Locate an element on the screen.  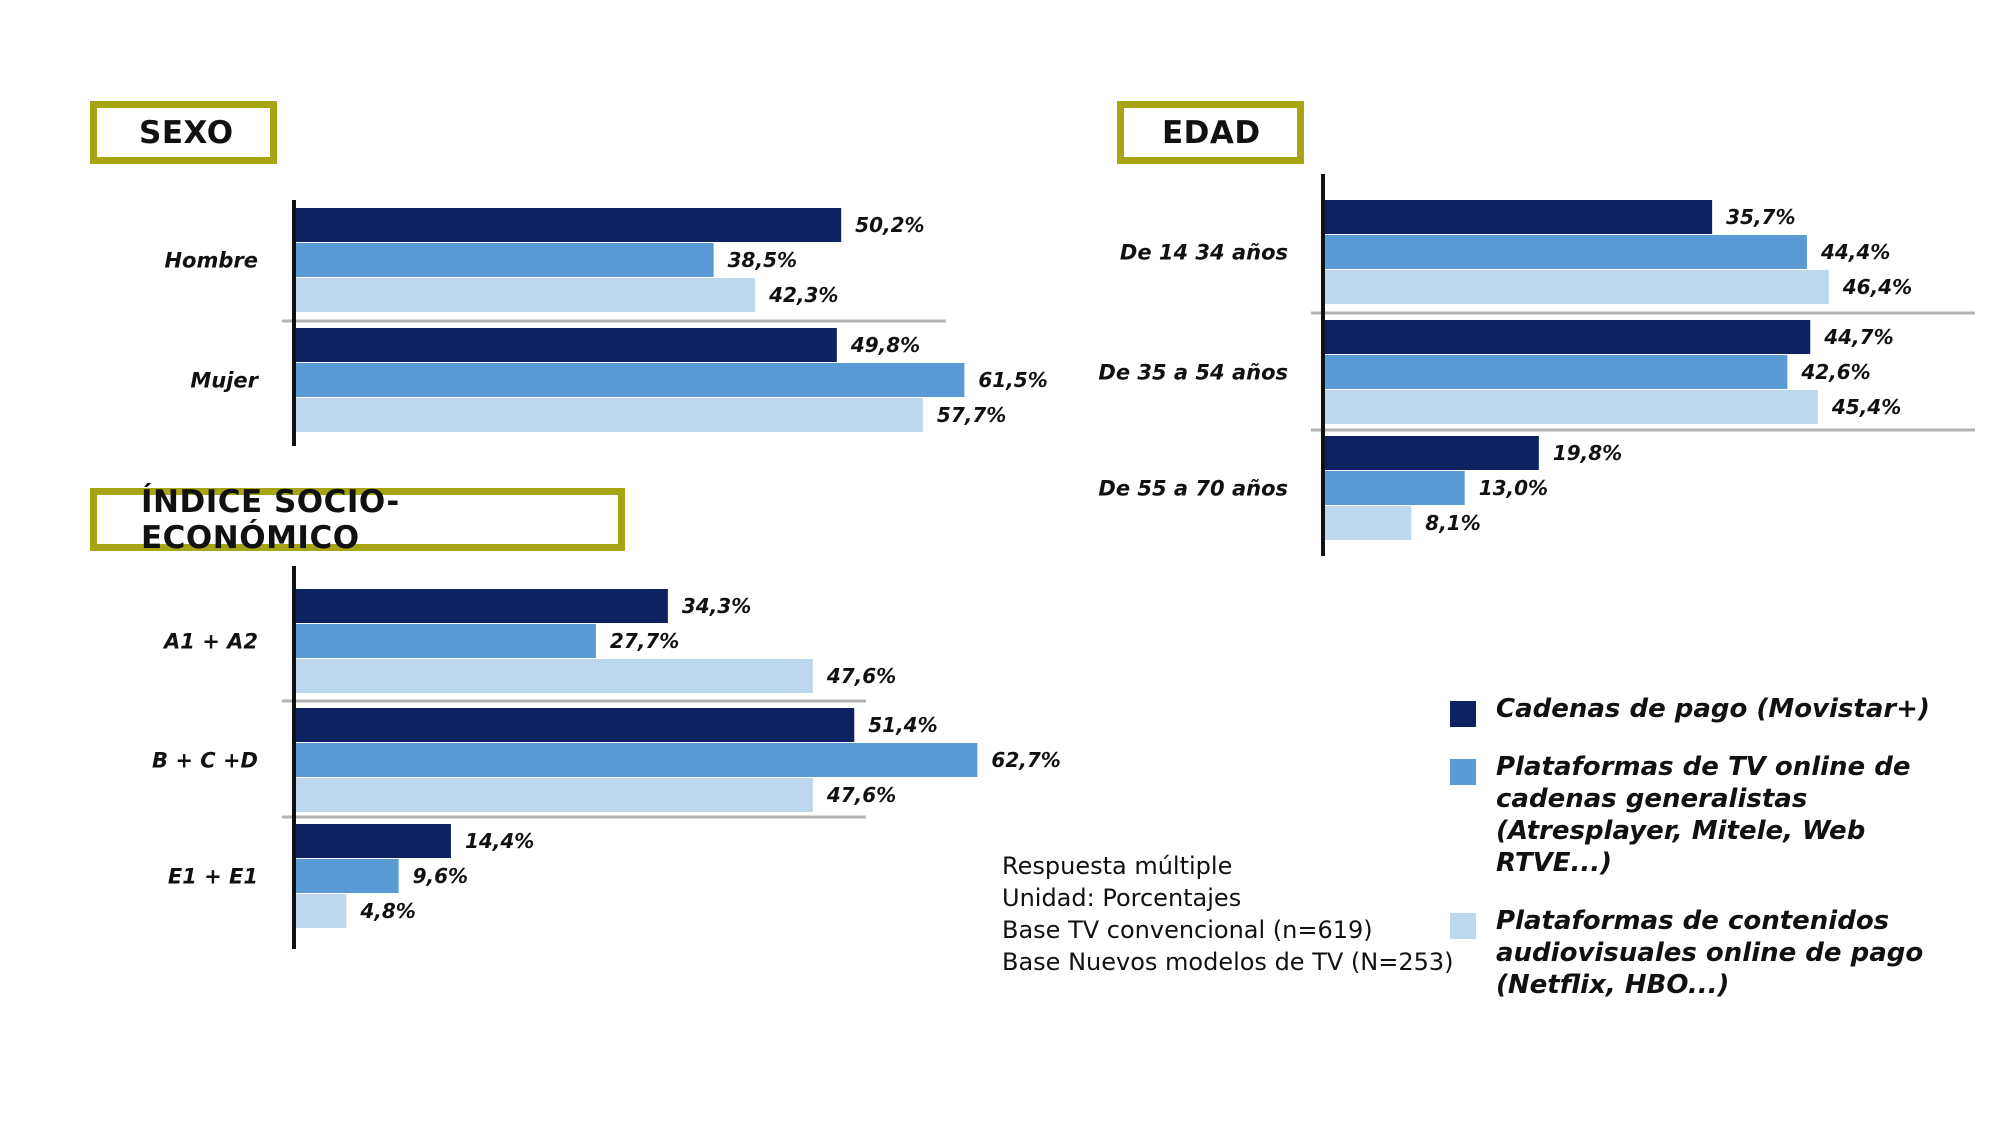
category-label: Hombre is located at coordinates (211, 261).